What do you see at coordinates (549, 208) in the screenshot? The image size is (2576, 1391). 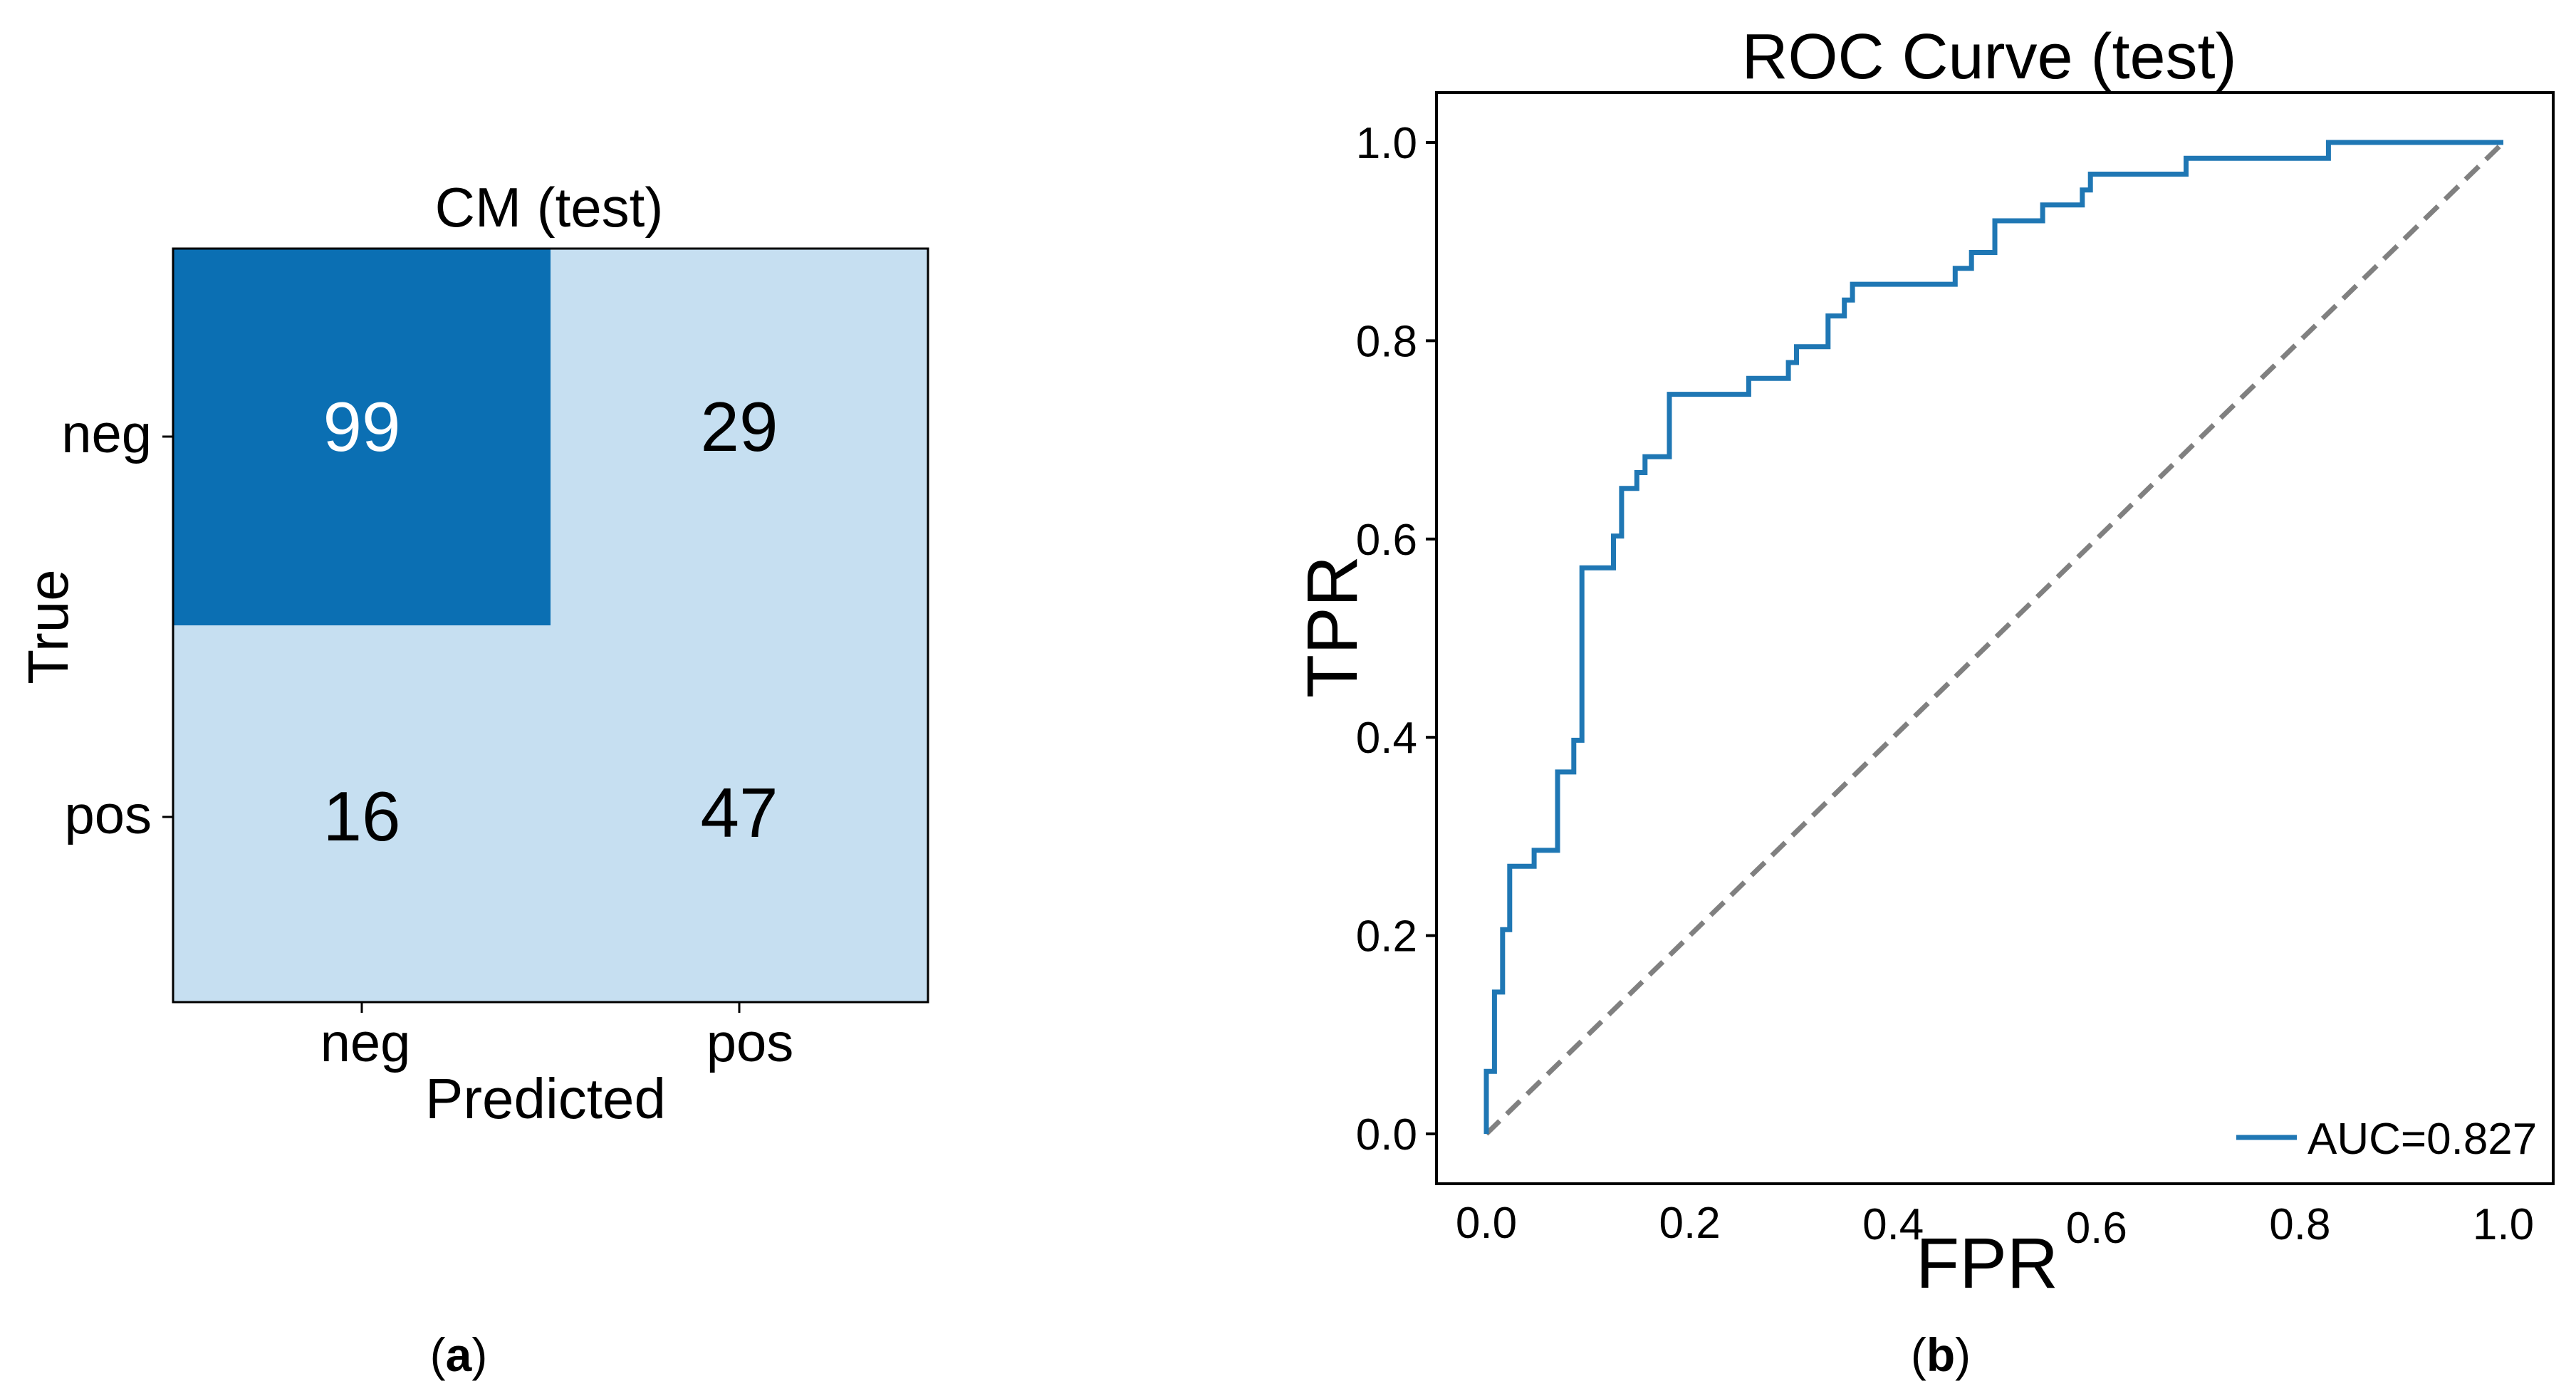 I see `cm-title: CM (test)` at bounding box center [549, 208].